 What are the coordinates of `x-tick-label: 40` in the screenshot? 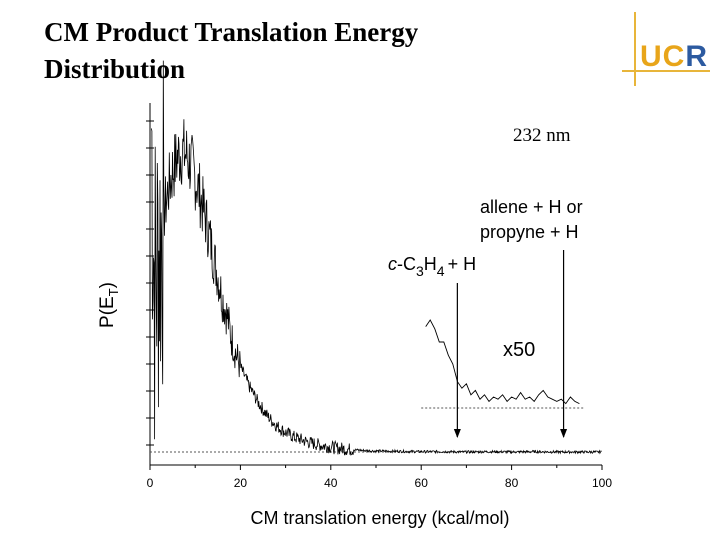 It's located at (331, 483).